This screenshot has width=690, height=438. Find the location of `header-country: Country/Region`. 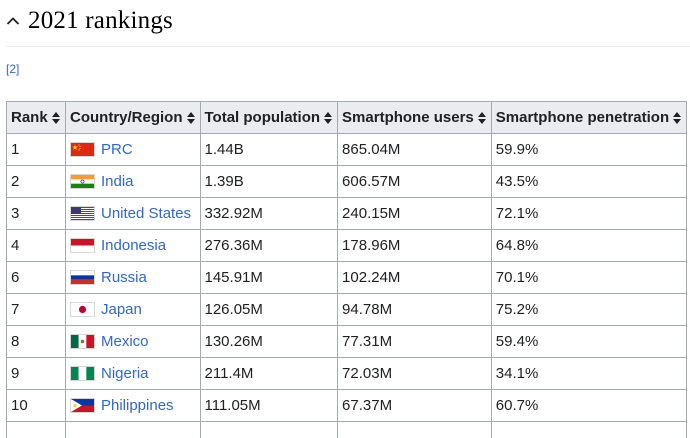

header-country: Country/Region is located at coordinates (133, 117).